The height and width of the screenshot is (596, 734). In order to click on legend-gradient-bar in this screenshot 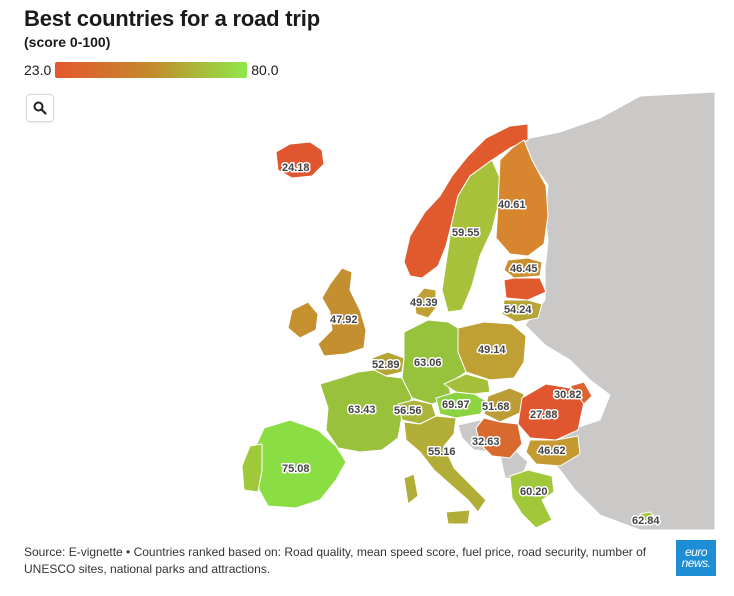, I will do `click(151, 70)`.